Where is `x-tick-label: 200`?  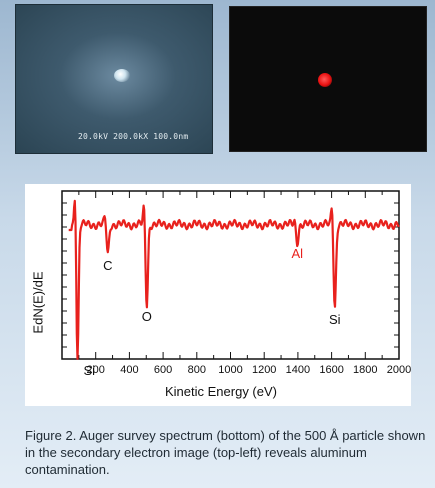 x-tick-label: 200 is located at coordinates (96, 370).